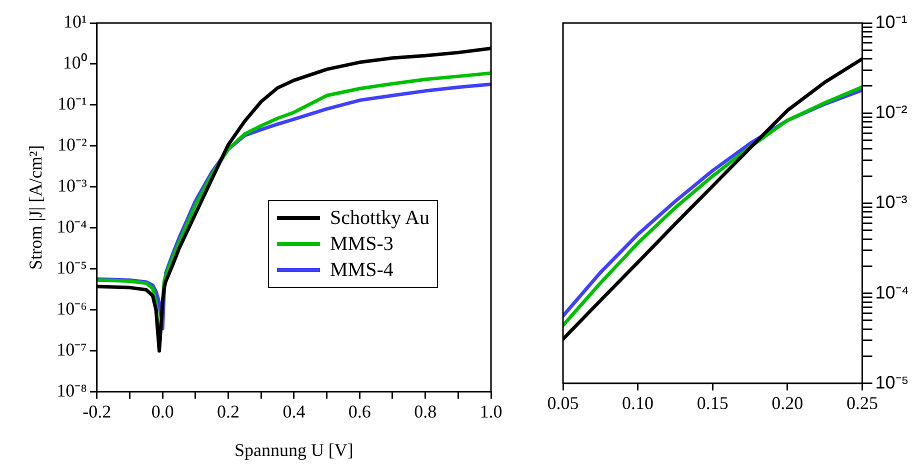 The image size is (914, 468). I want to click on x-tick-label: 1.0, so click(491, 411).